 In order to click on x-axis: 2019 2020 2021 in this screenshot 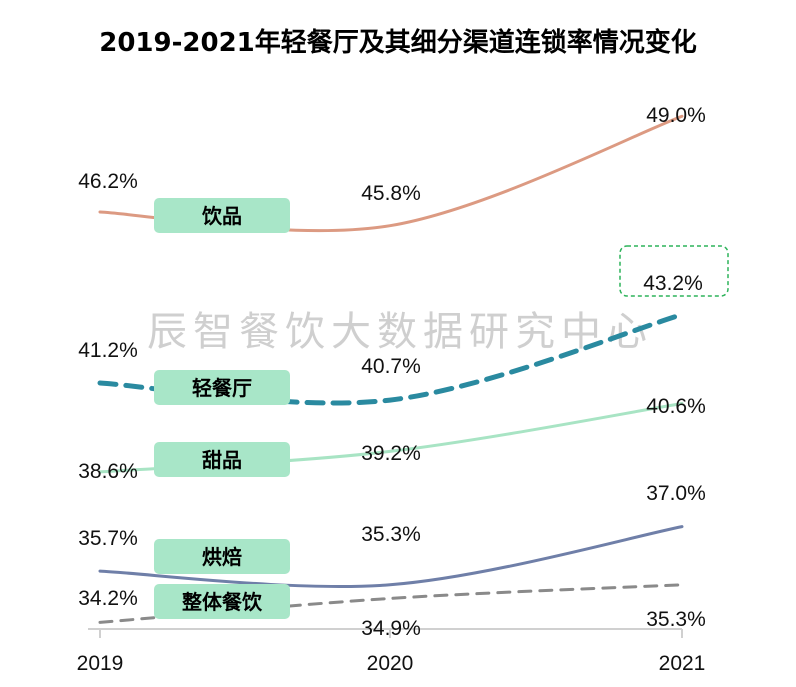, I will do `click(391, 651)`.